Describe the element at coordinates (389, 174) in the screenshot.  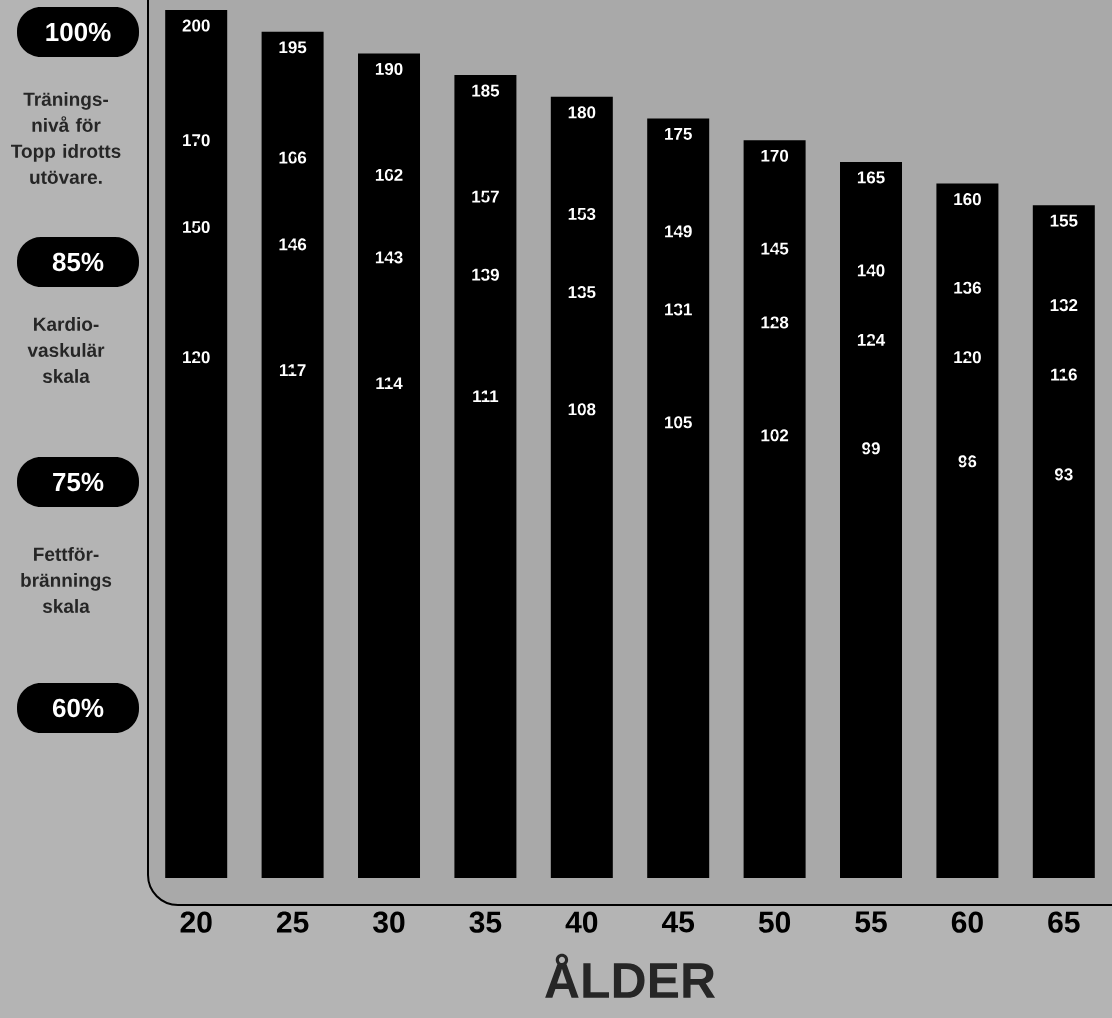
I see `data-label: 162` at that location.